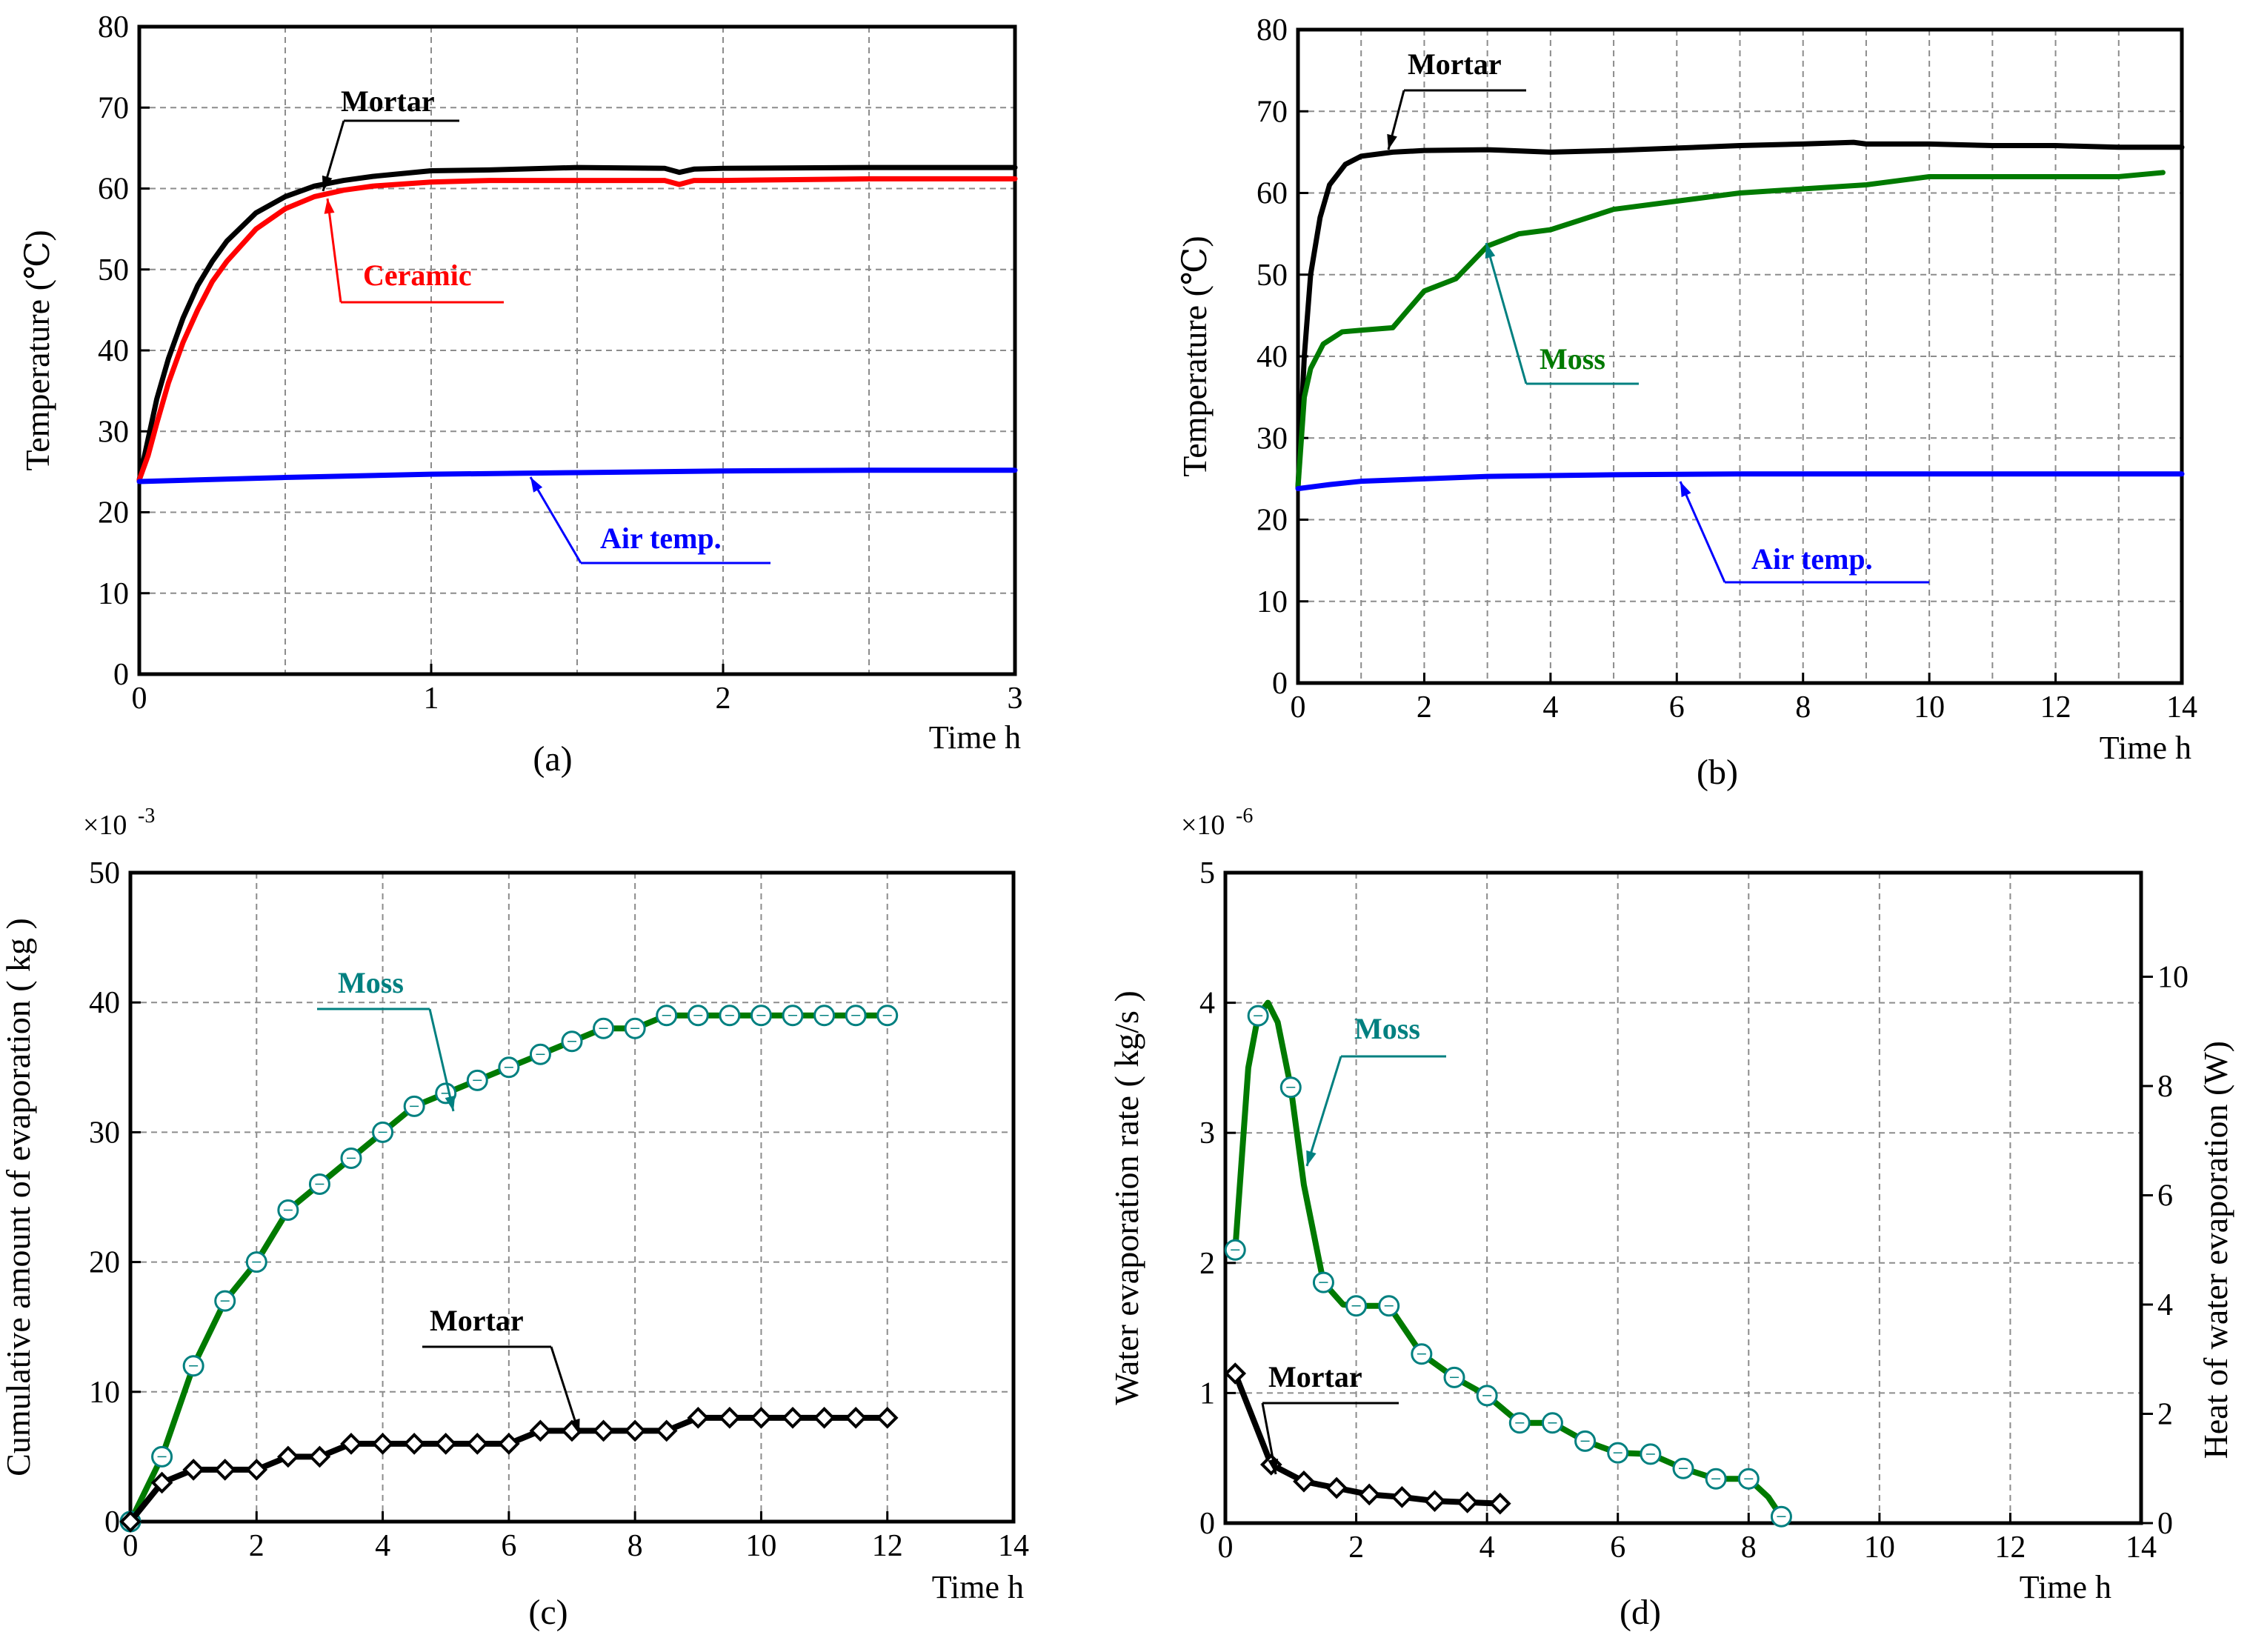  What do you see at coordinates (414, 251) in the screenshot?
I see `series-annotation: Ceramic` at bounding box center [414, 251].